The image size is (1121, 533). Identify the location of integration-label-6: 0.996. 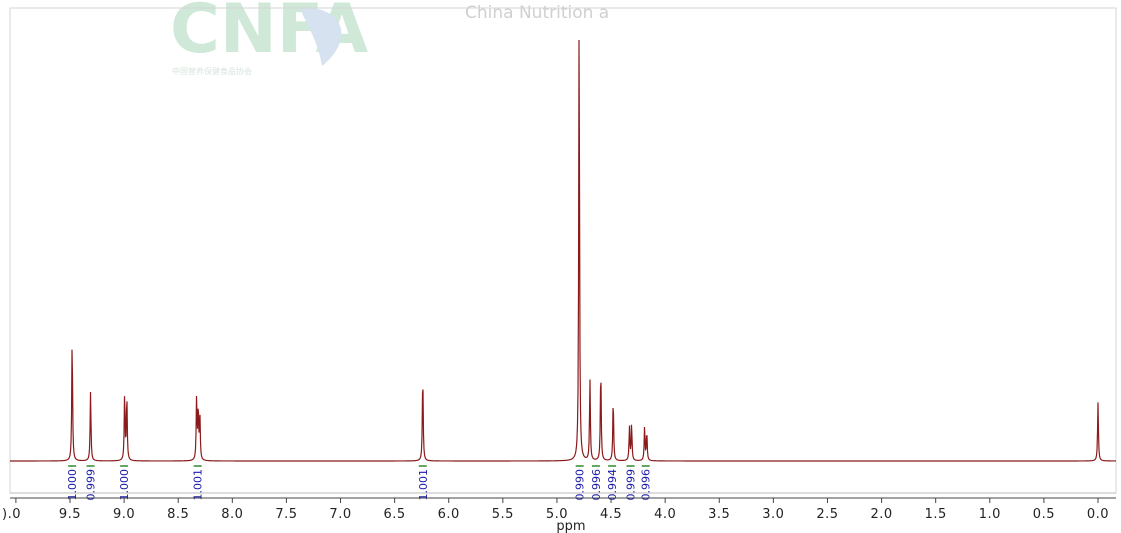
(596, 485).